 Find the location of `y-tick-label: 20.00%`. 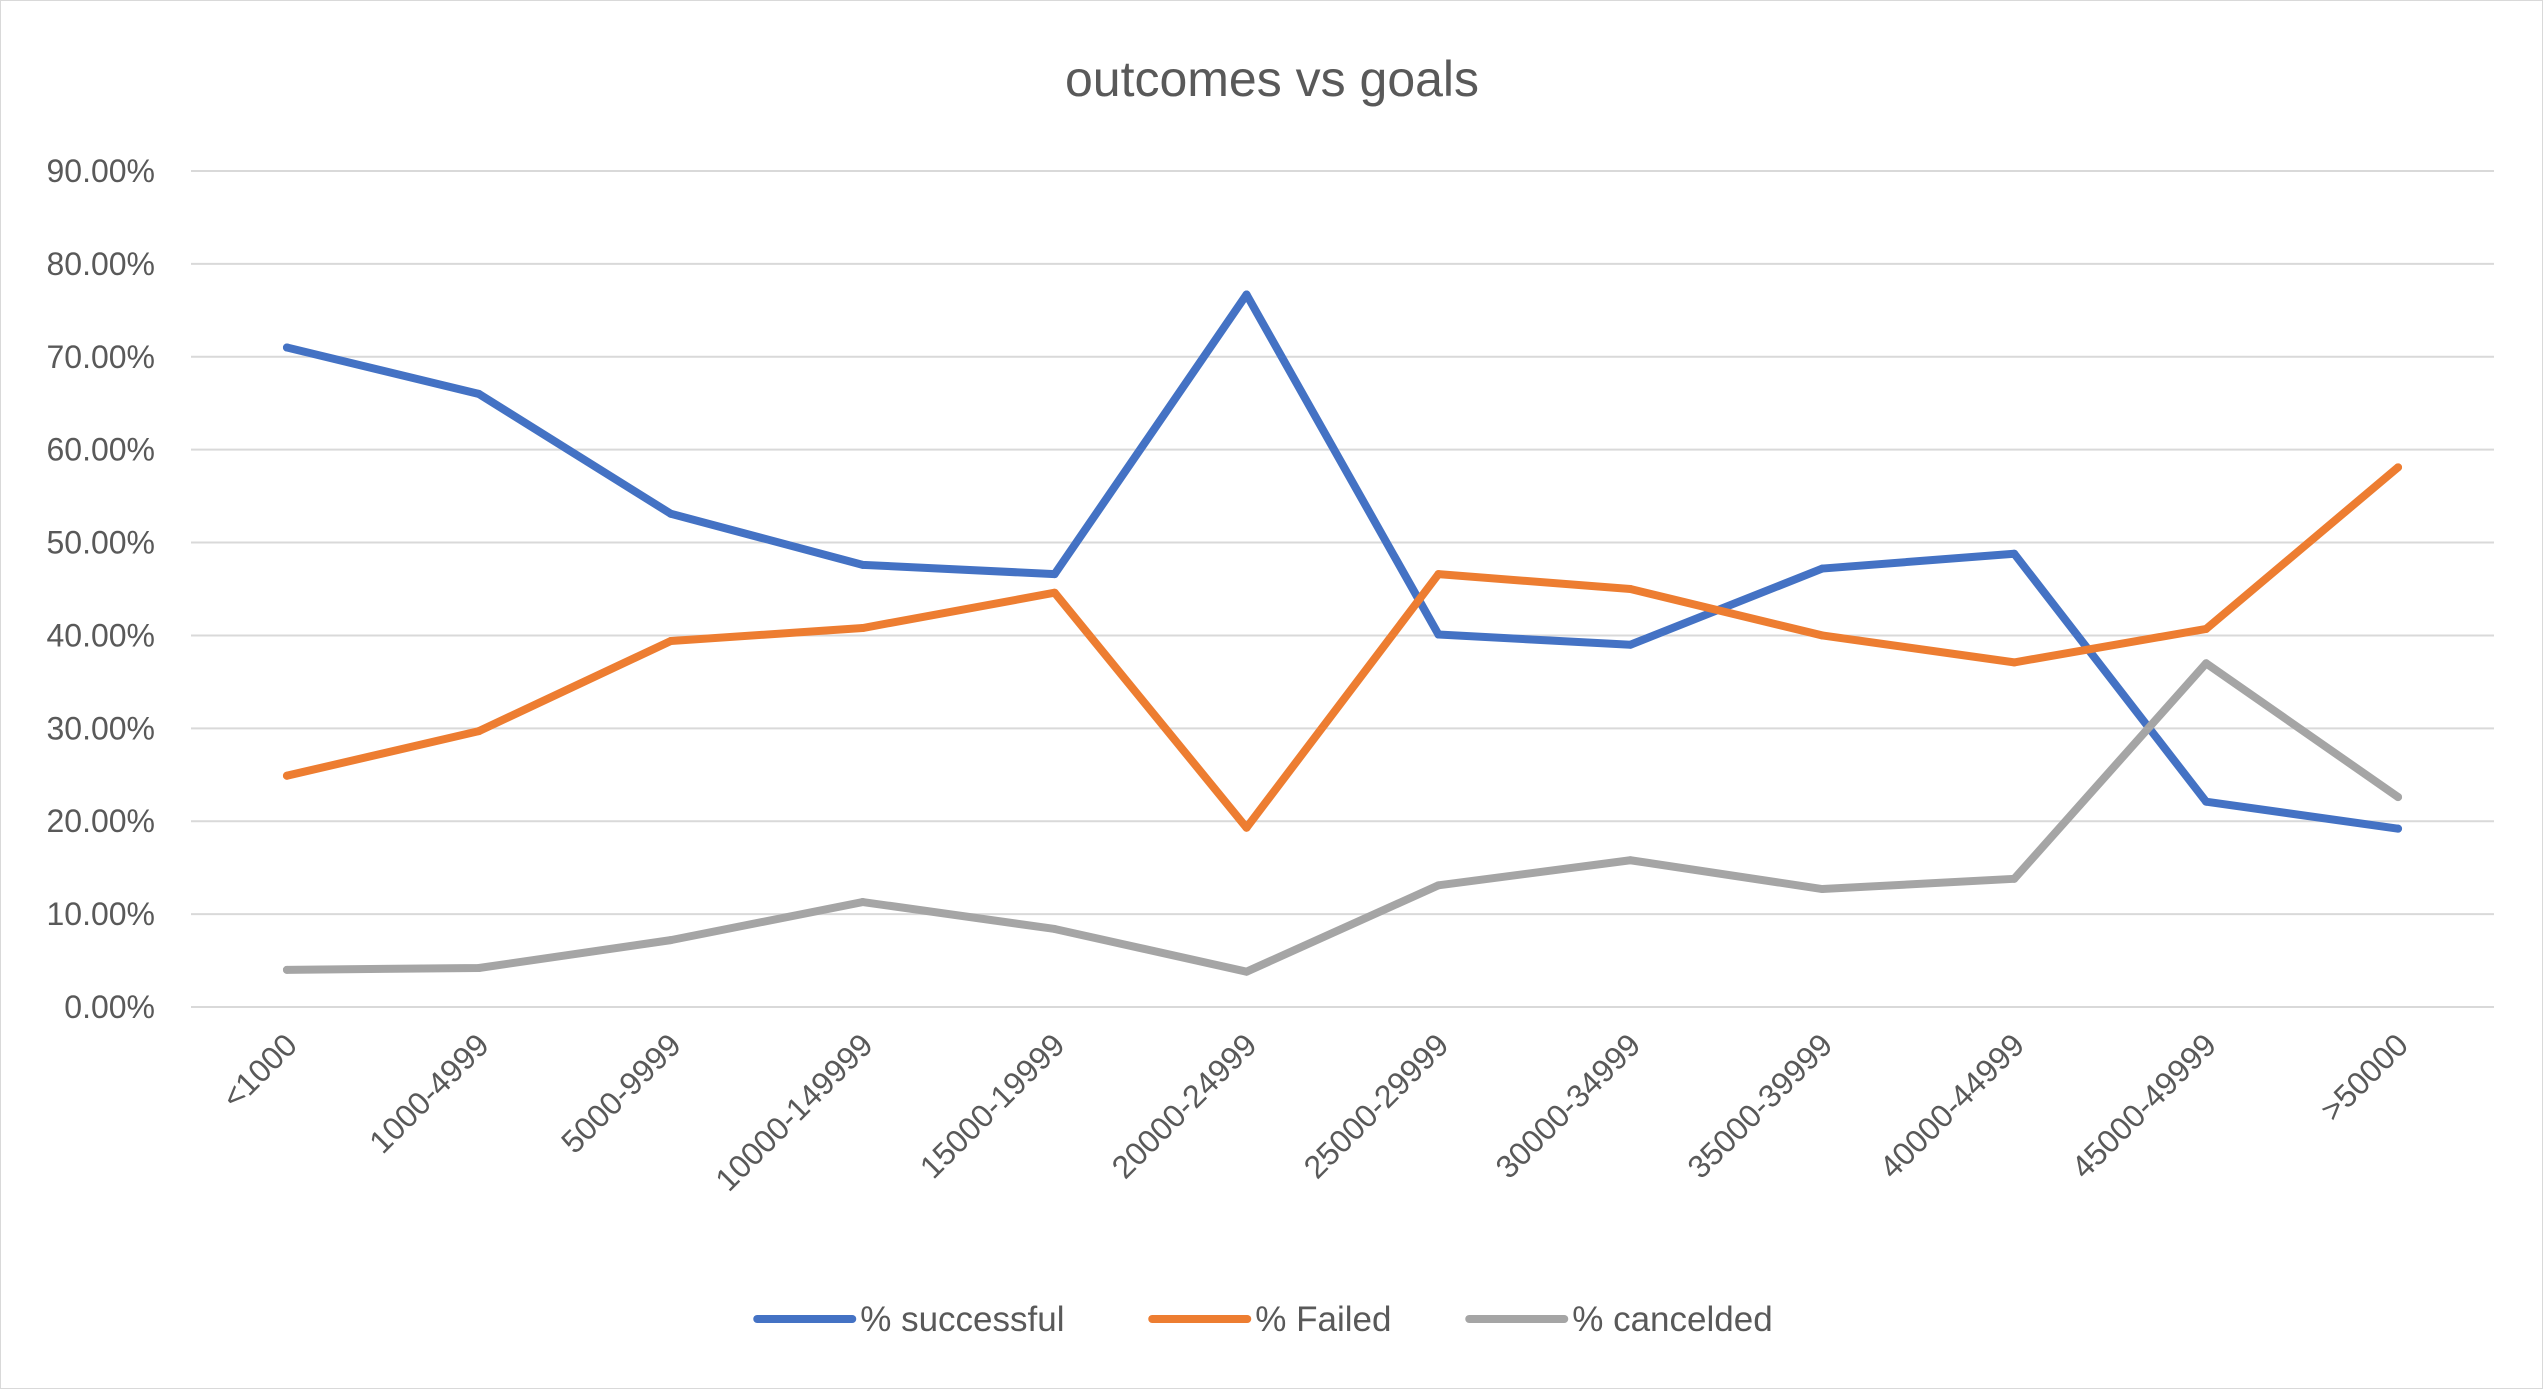

y-tick-label: 20.00% is located at coordinates (100, 821).